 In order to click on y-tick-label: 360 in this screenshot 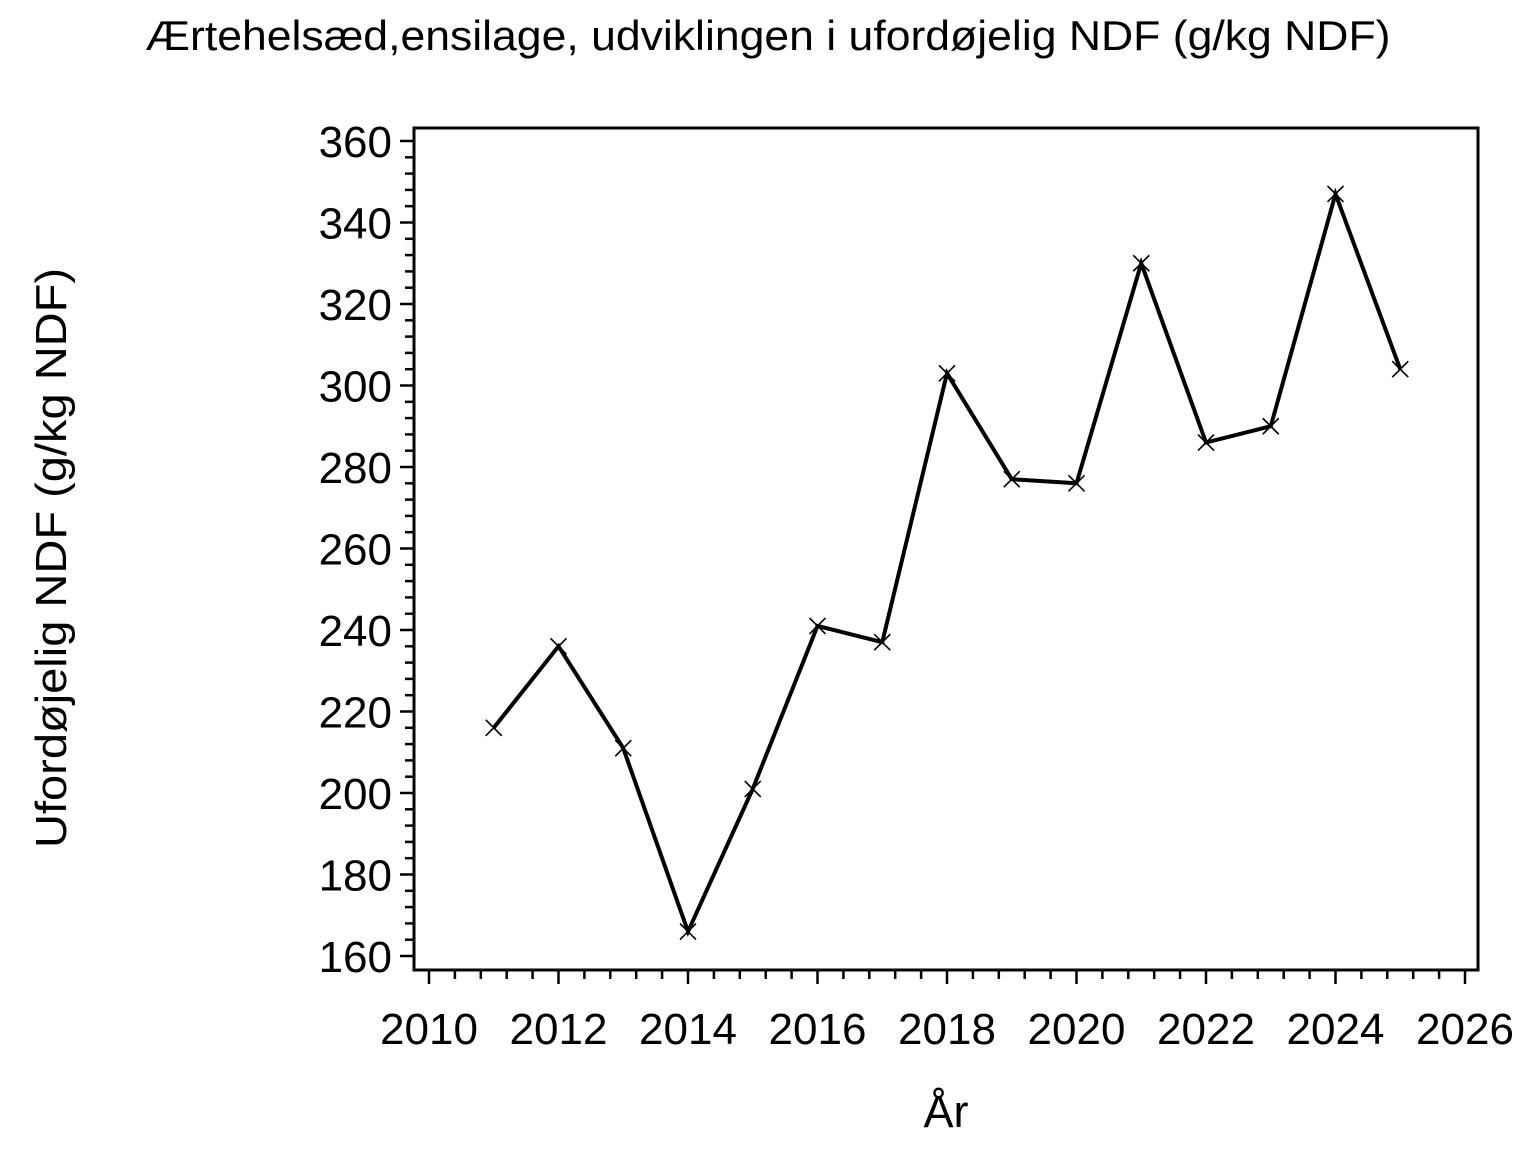, I will do `click(355, 142)`.